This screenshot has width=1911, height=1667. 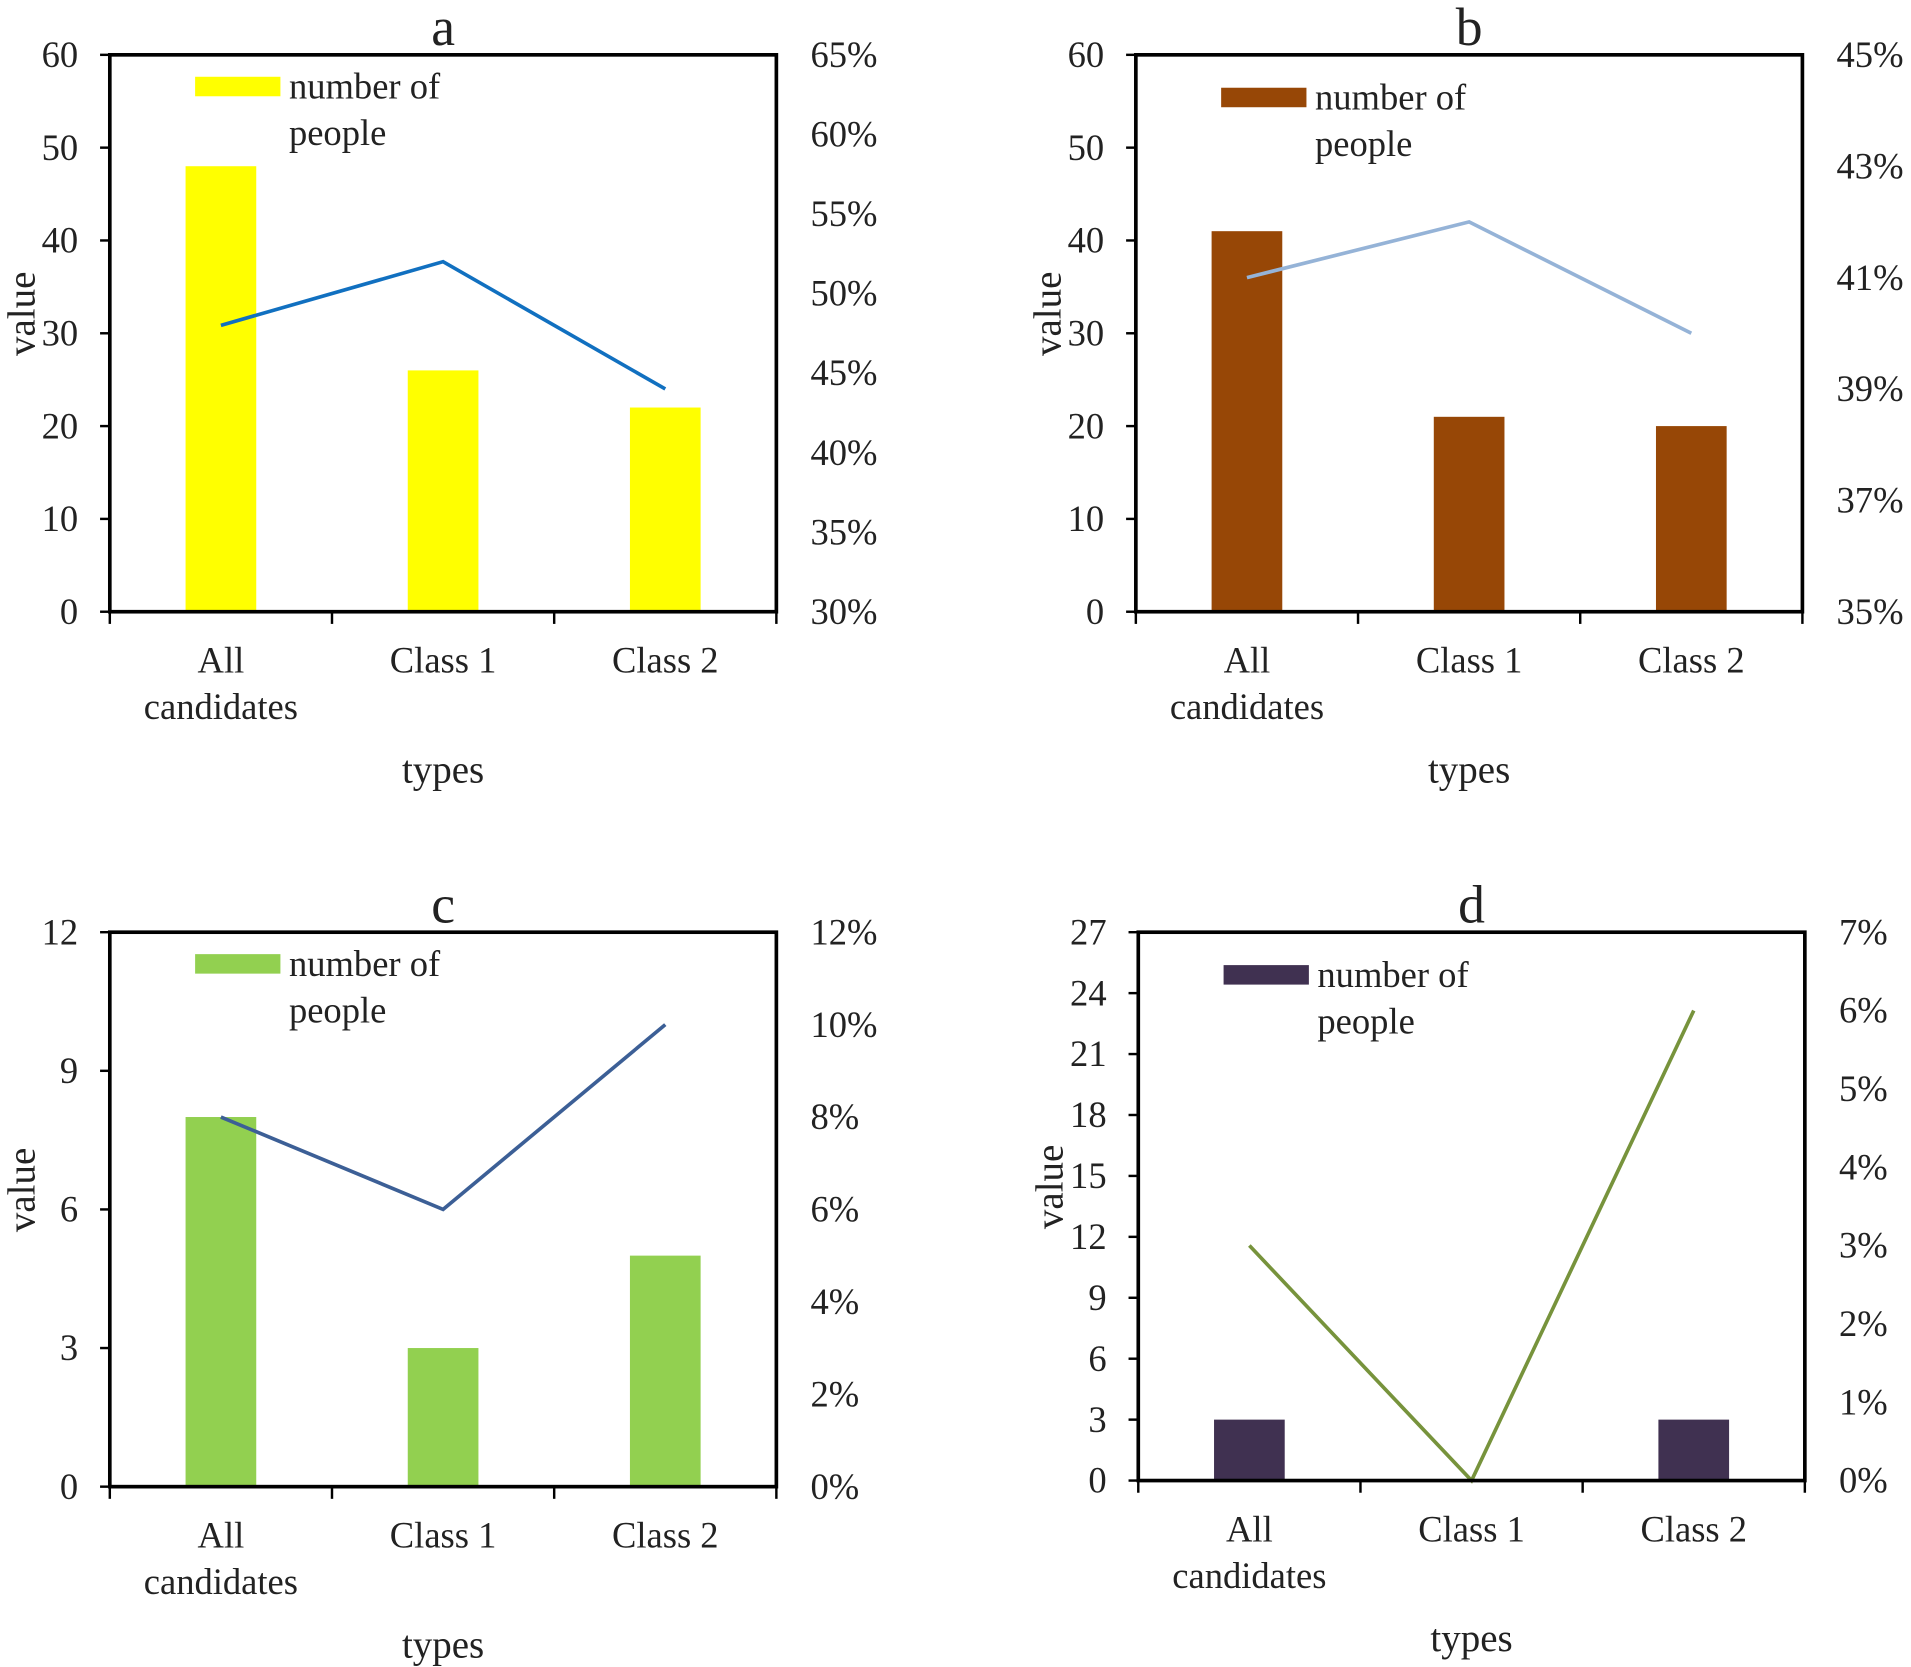 What do you see at coordinates (843, 1024) in the screenshot?
I see `y2-tick-label: 10%` at bounding box center [843, 1024].